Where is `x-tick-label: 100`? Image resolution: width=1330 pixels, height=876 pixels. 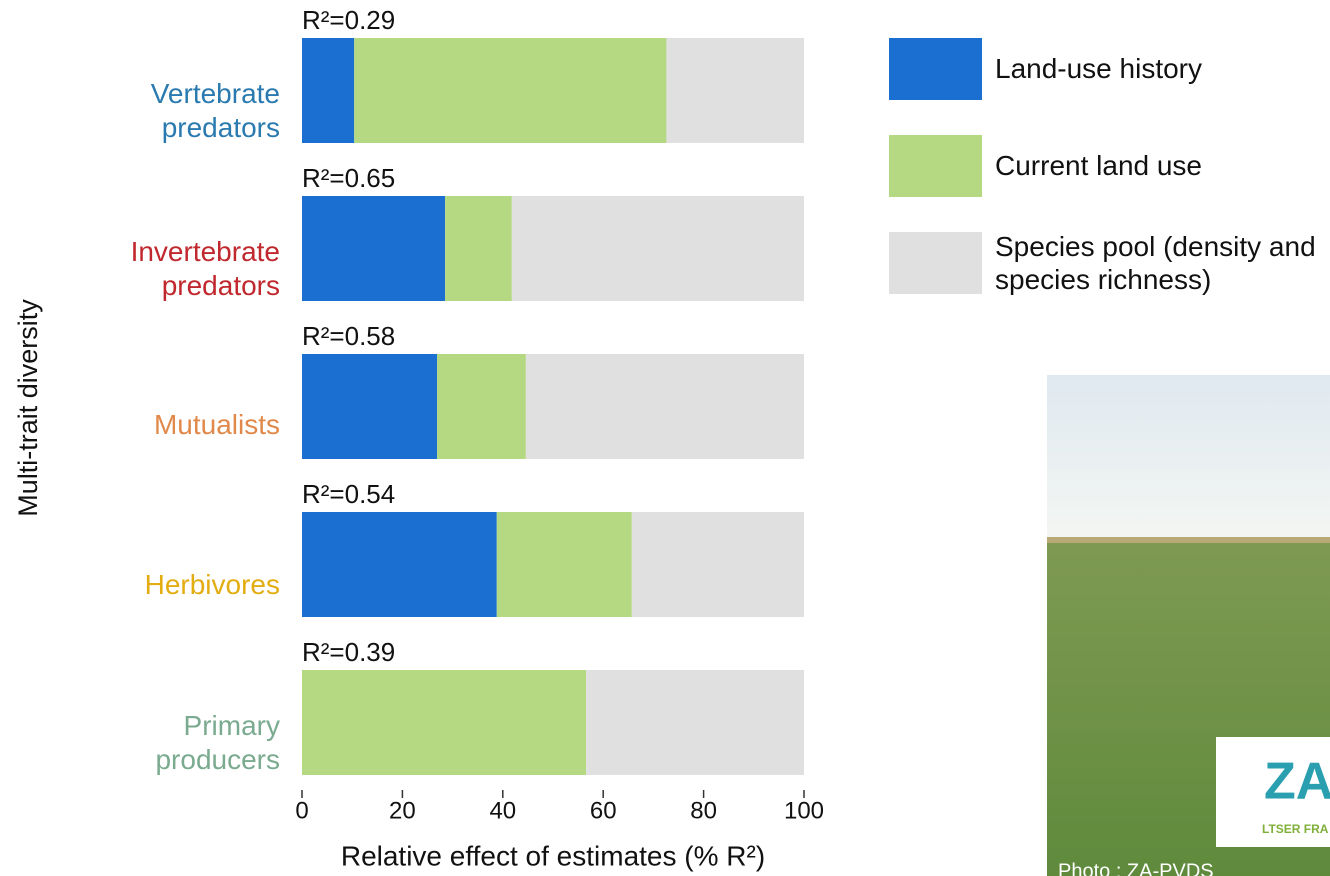 x-tick-label: 100 is located at coordinates (804, 810).